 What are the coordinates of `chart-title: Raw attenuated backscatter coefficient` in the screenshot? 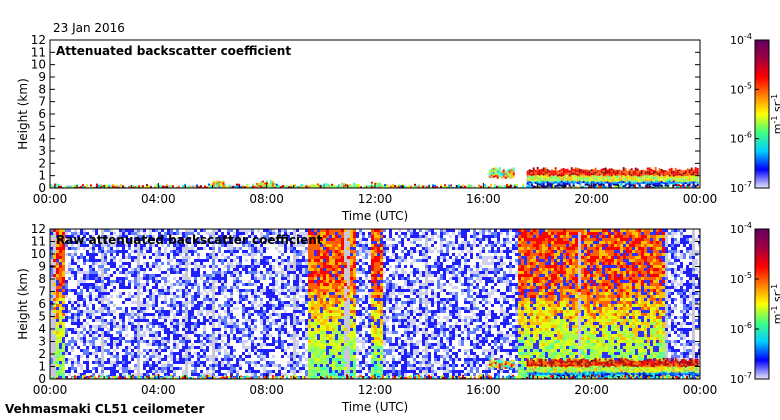 It's located at (189, 240).